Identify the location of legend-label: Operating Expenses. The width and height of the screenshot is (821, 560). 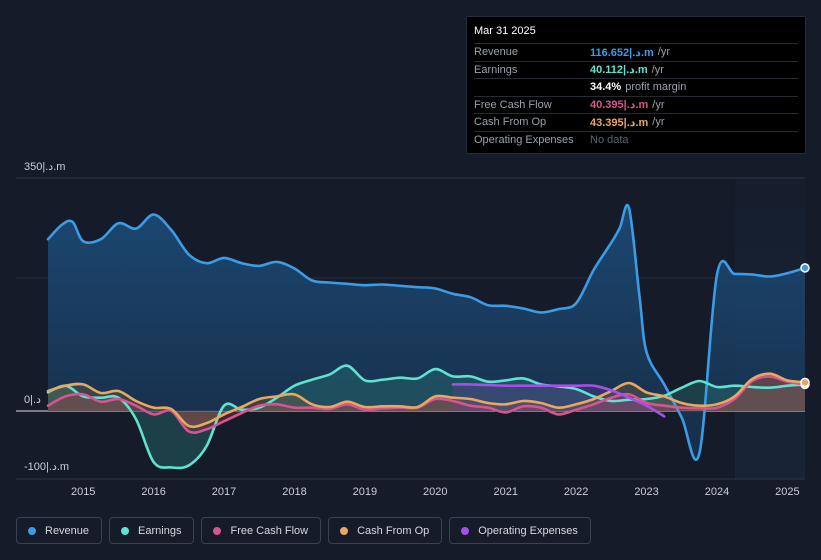
(528, 530).